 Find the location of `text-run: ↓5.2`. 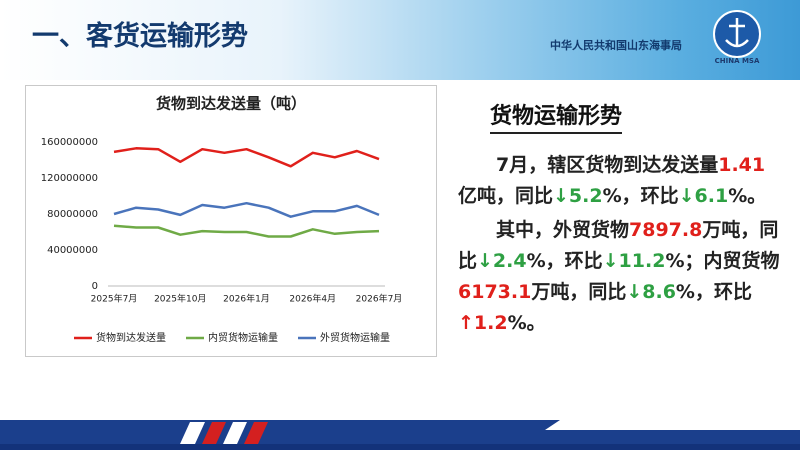

text-run: ↓5.2 is located at coordinates (578, 196).